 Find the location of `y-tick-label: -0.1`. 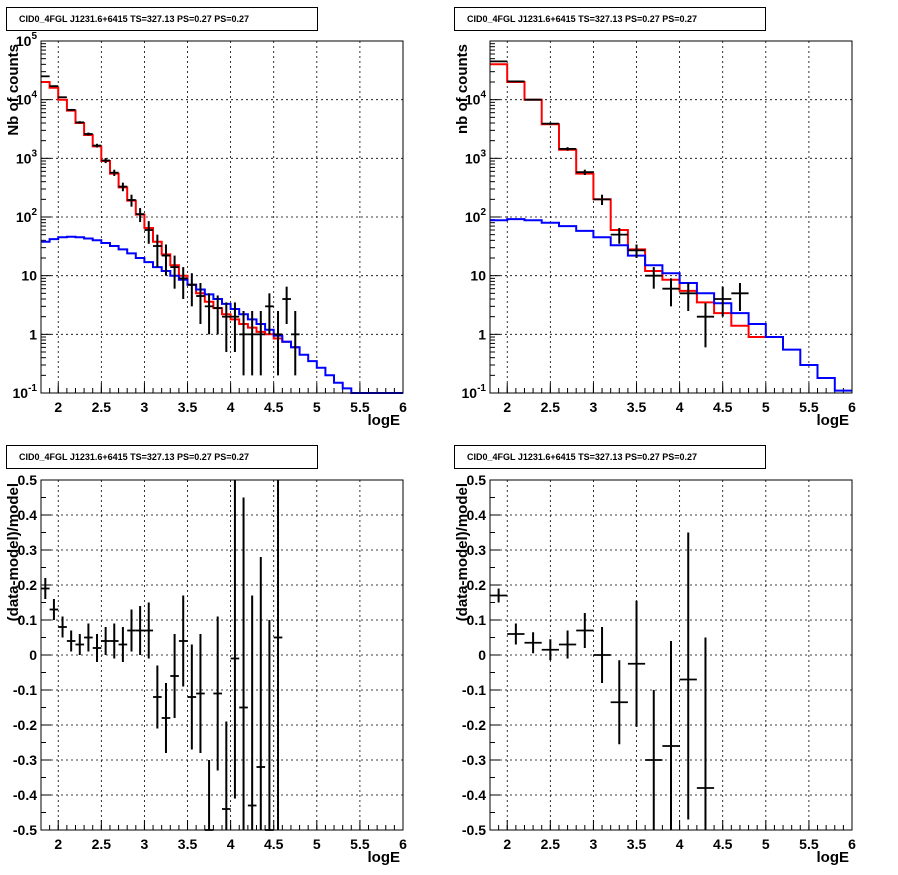

y-tick-label: -0.1 is located at coordinates (474, 690).